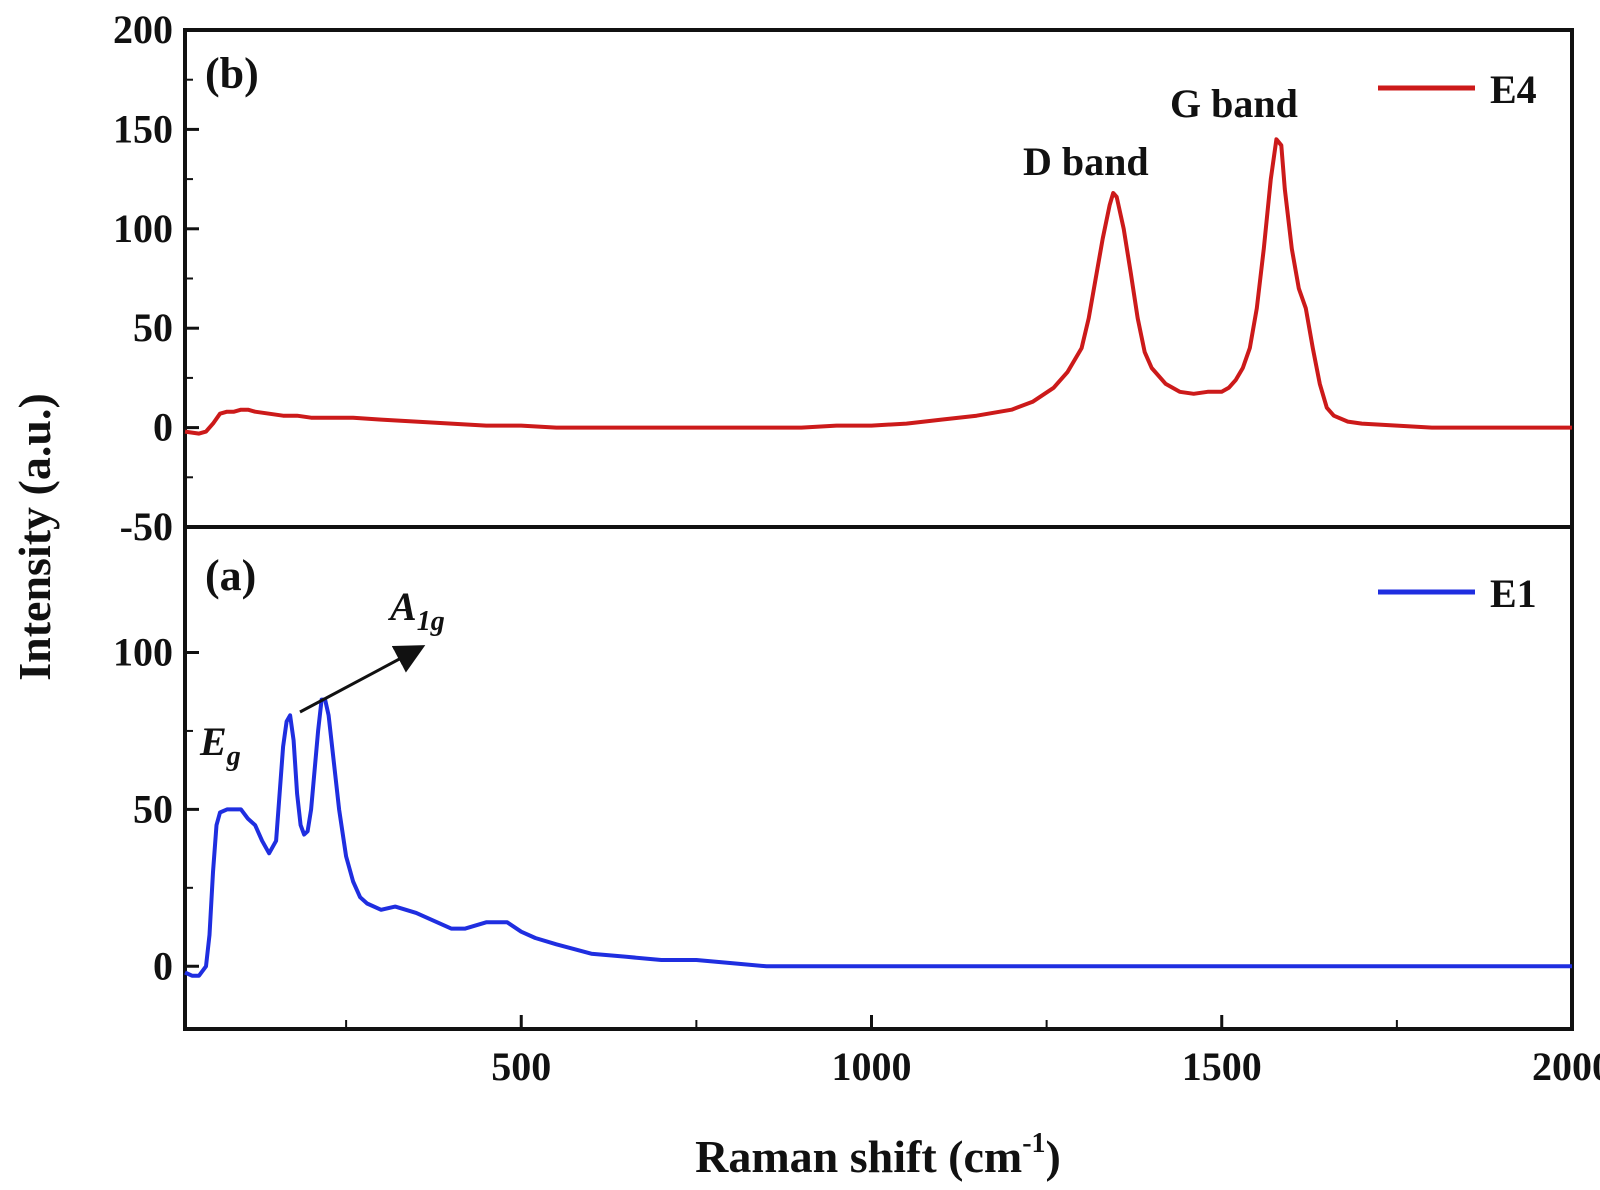 This screenshot has width=1600, height=1190. What do you see at coordinates (431, 621) in the screenshot?
I see `annotation-a1g-sub: 1g` at bounding box center [431, 621].